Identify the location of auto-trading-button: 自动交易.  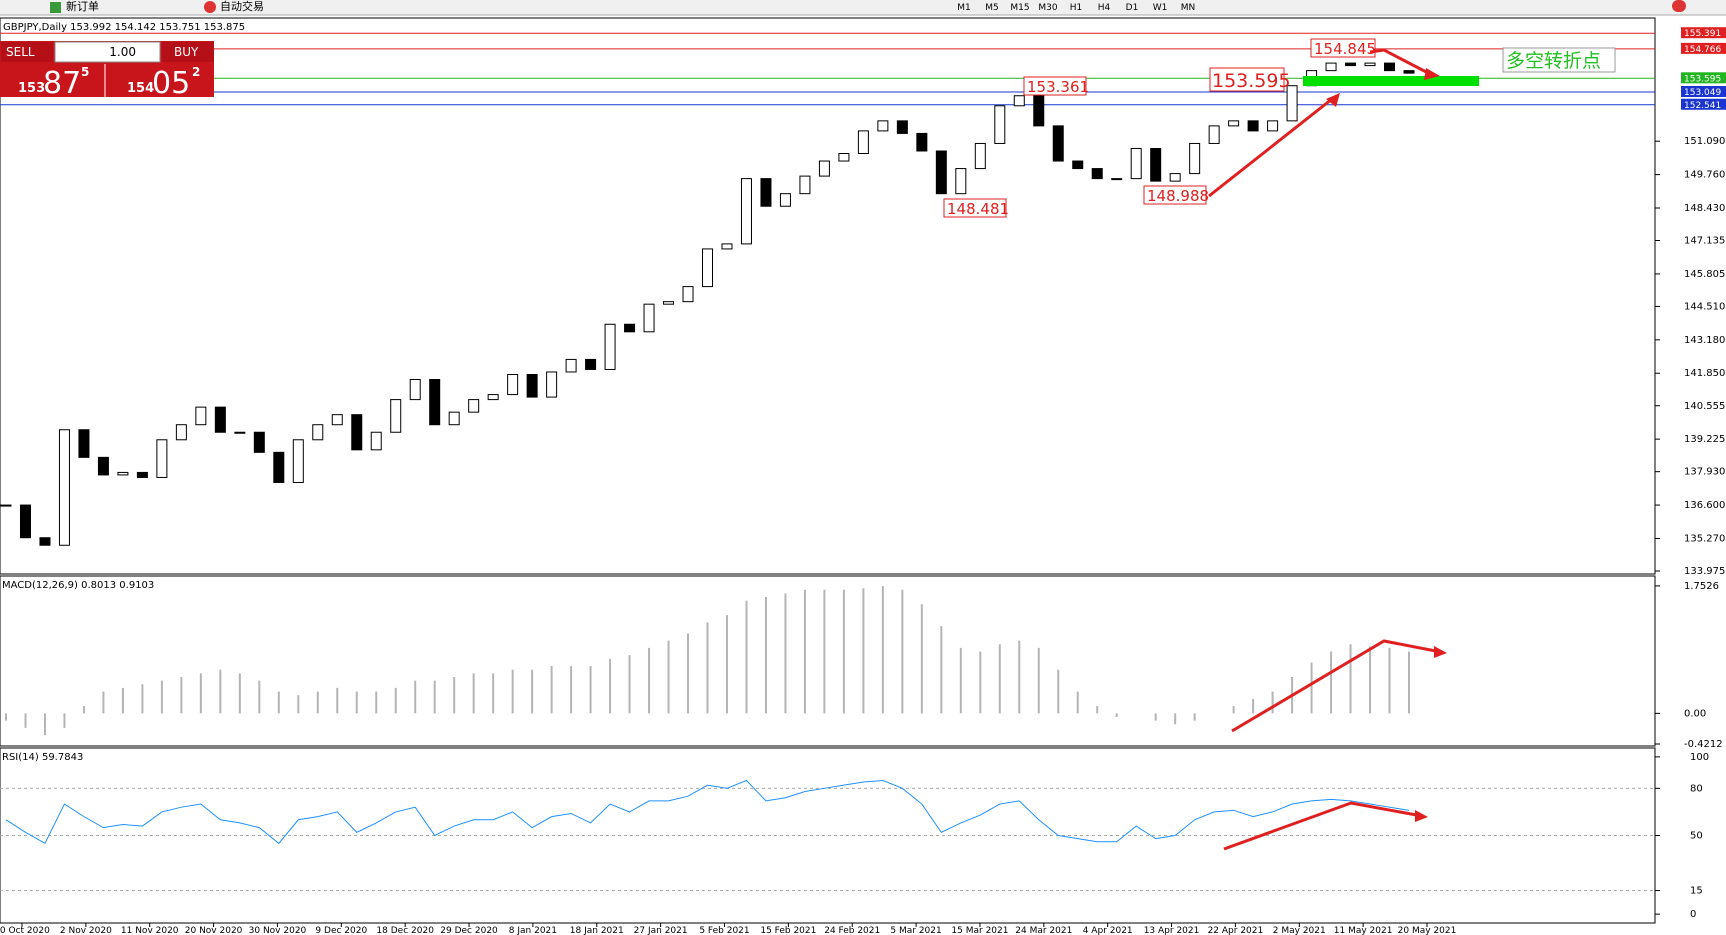
(242, 6).